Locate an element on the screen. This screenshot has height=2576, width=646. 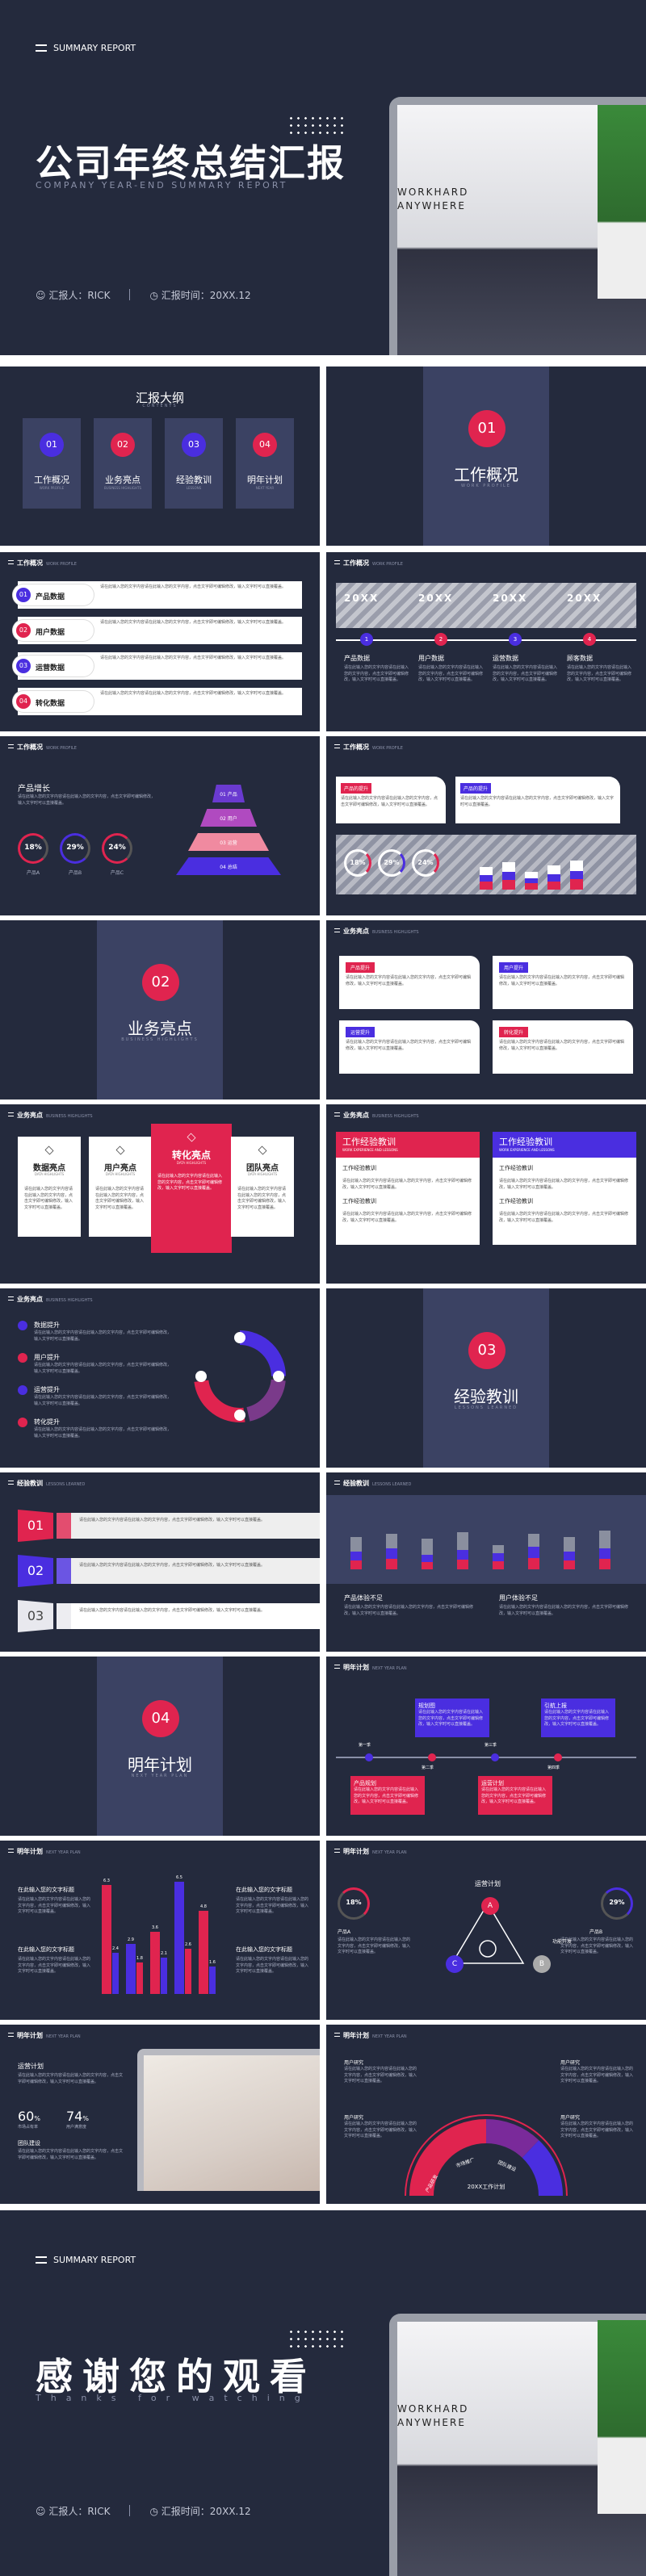
agenda-item: 03 经验教训 LESSONS is located at coordinates (194, 463).